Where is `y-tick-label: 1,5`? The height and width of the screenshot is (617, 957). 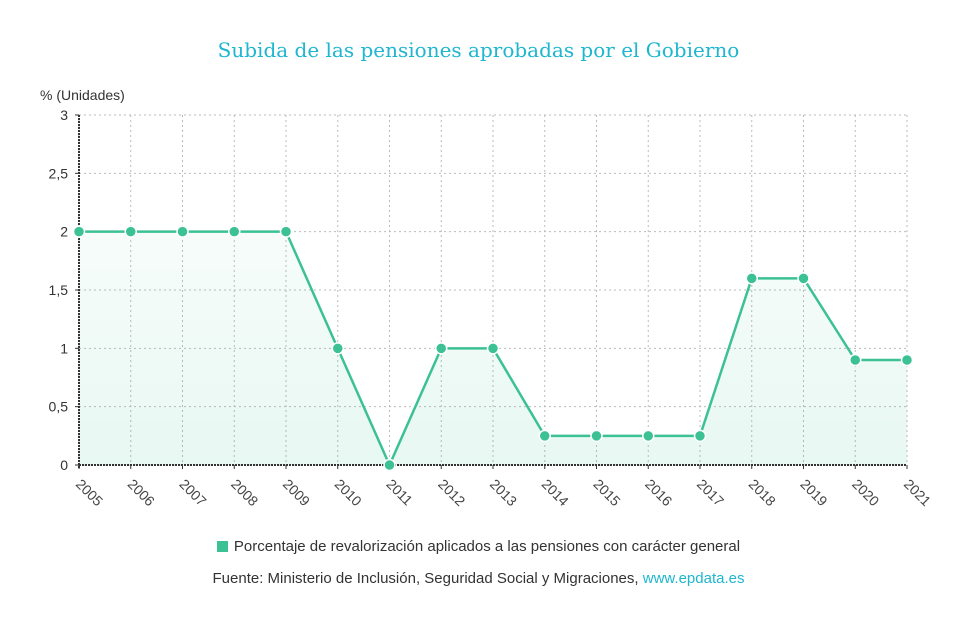
y-tick-label: 1,5 is located at coordinates (59, 290).